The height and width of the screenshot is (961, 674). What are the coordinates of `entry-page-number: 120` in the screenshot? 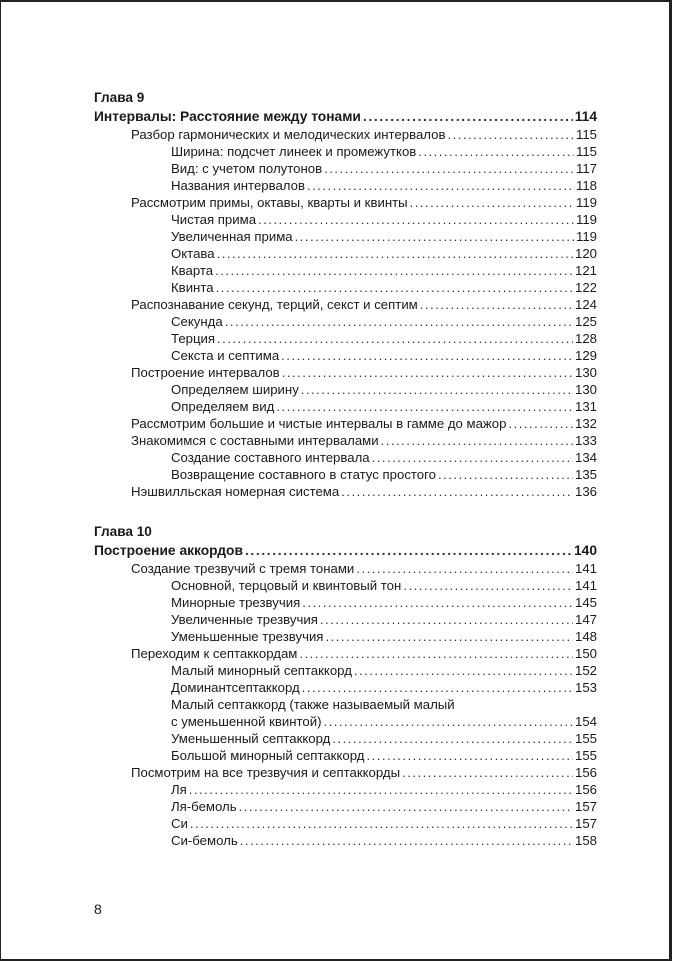 It's located at (585, 253).